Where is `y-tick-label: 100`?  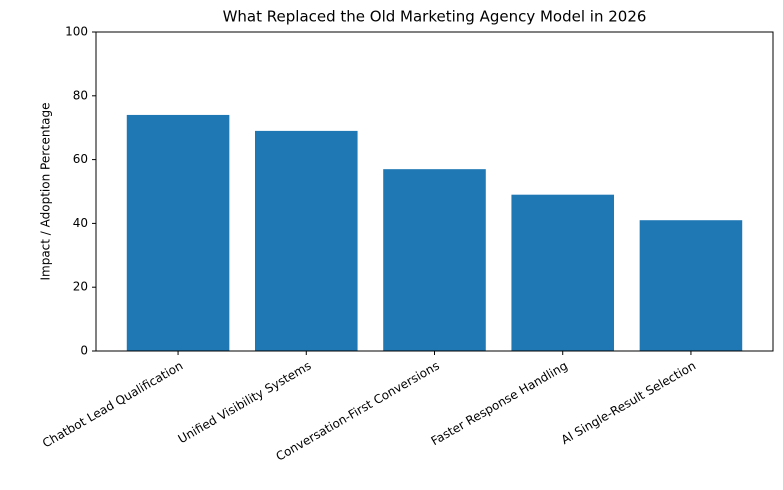
y-tick-label: 100 is located at coordinates (76, 32).